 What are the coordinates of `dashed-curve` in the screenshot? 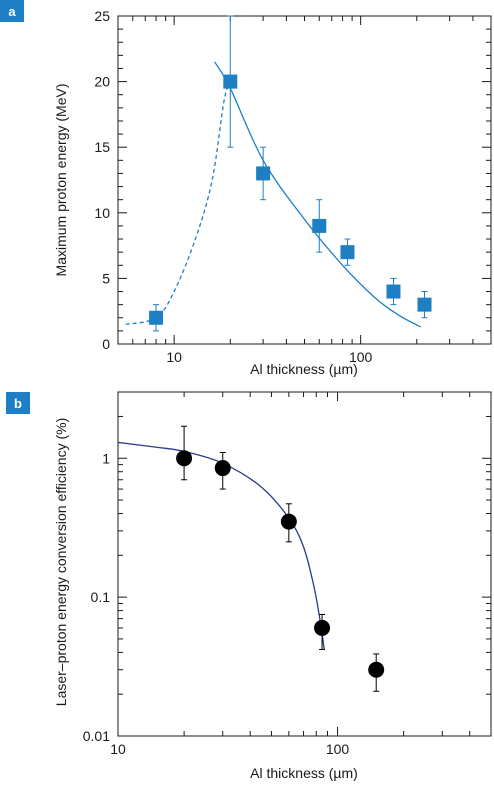 It's located at (178, 203).